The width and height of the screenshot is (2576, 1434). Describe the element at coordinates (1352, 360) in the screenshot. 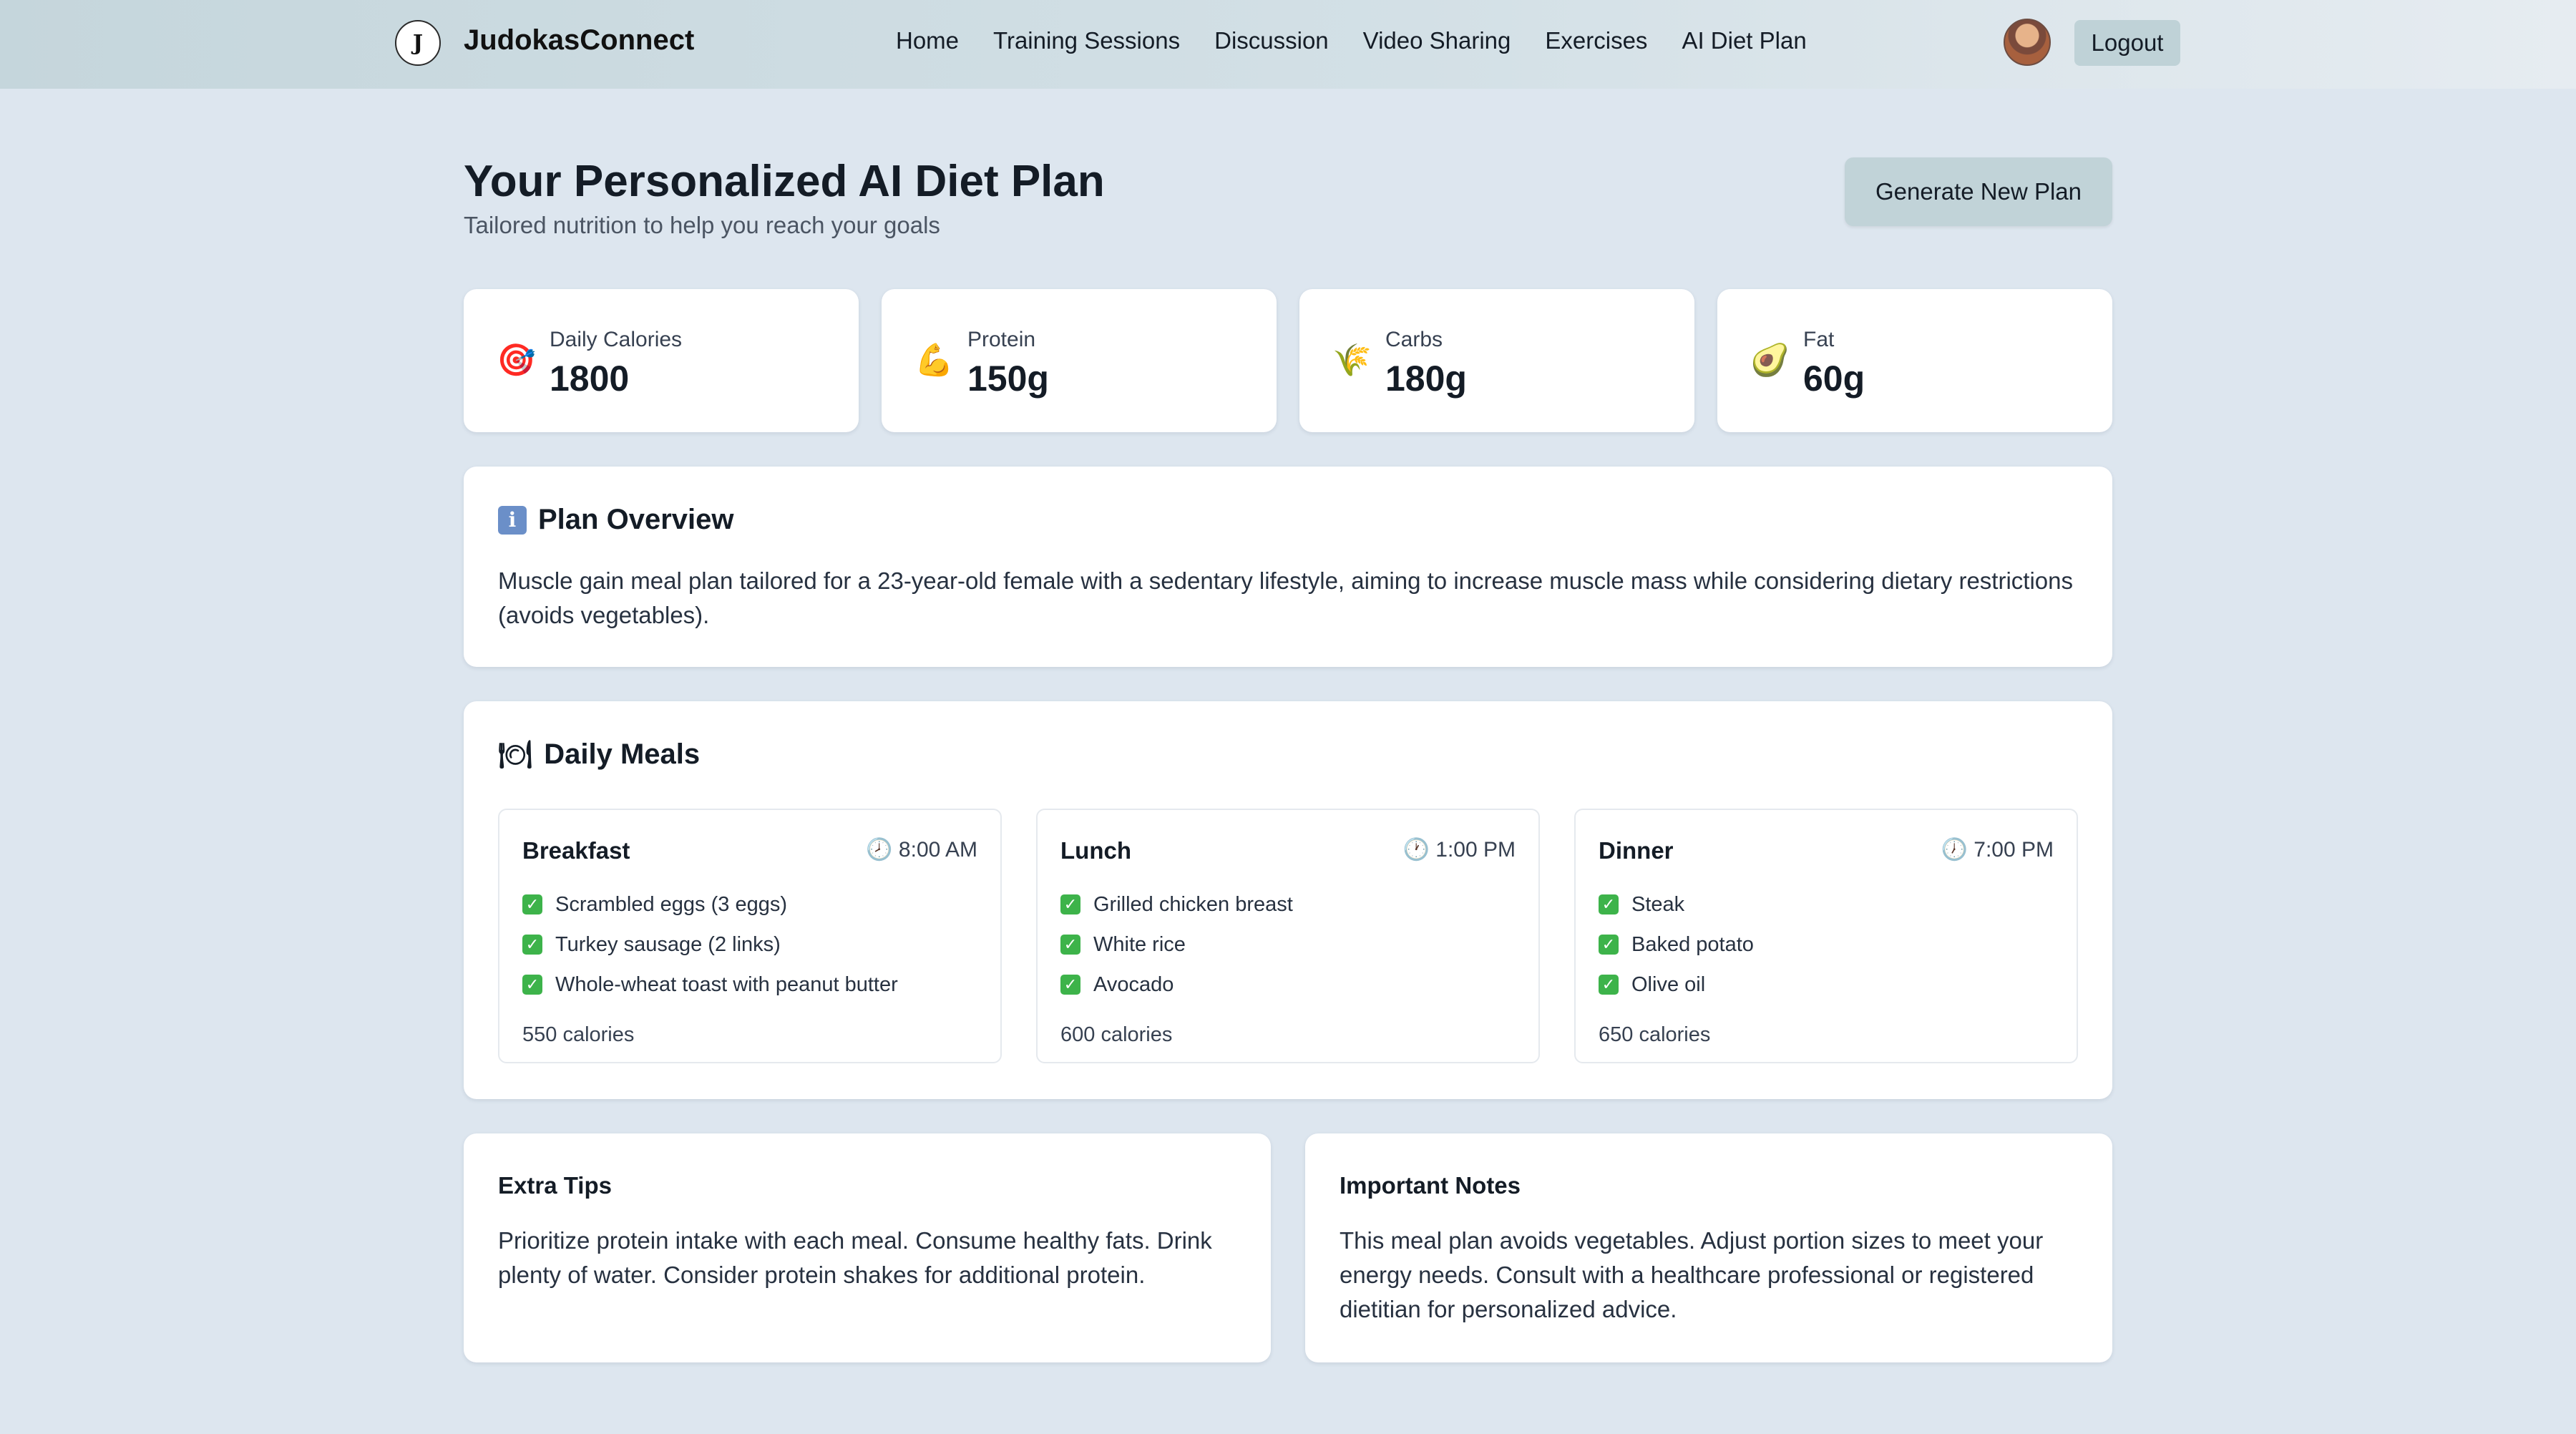

I see `wheat-icon: 🌾` at that location.